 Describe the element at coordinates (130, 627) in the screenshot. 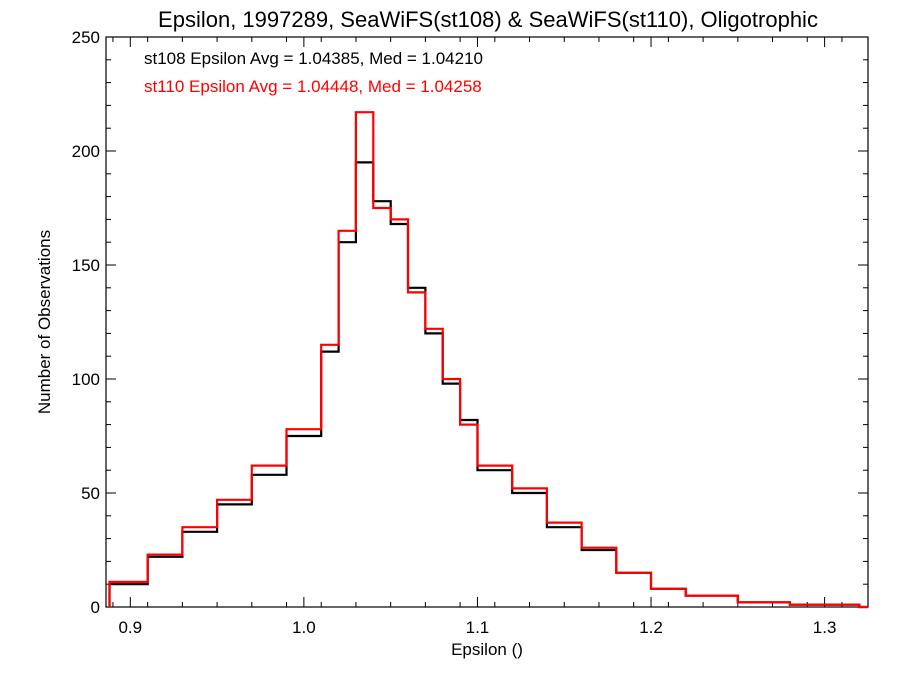

I see `x-tick-label: 0.9` at that location.